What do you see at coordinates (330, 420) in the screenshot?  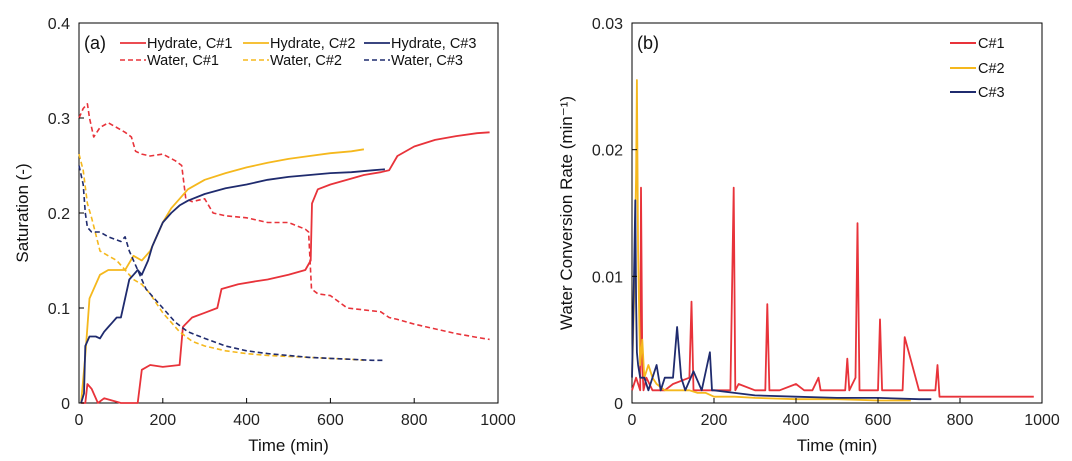 I see `panel-a-x-tick-label: 600` at bounding box center [330, 420].